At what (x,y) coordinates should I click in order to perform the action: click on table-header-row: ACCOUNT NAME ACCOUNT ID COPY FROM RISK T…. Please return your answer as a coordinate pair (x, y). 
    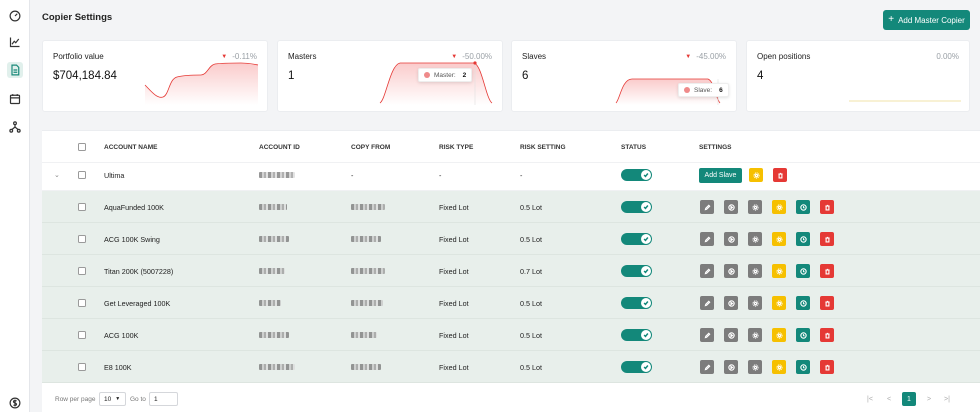
    Looking at the image, I should click on (511, 147).